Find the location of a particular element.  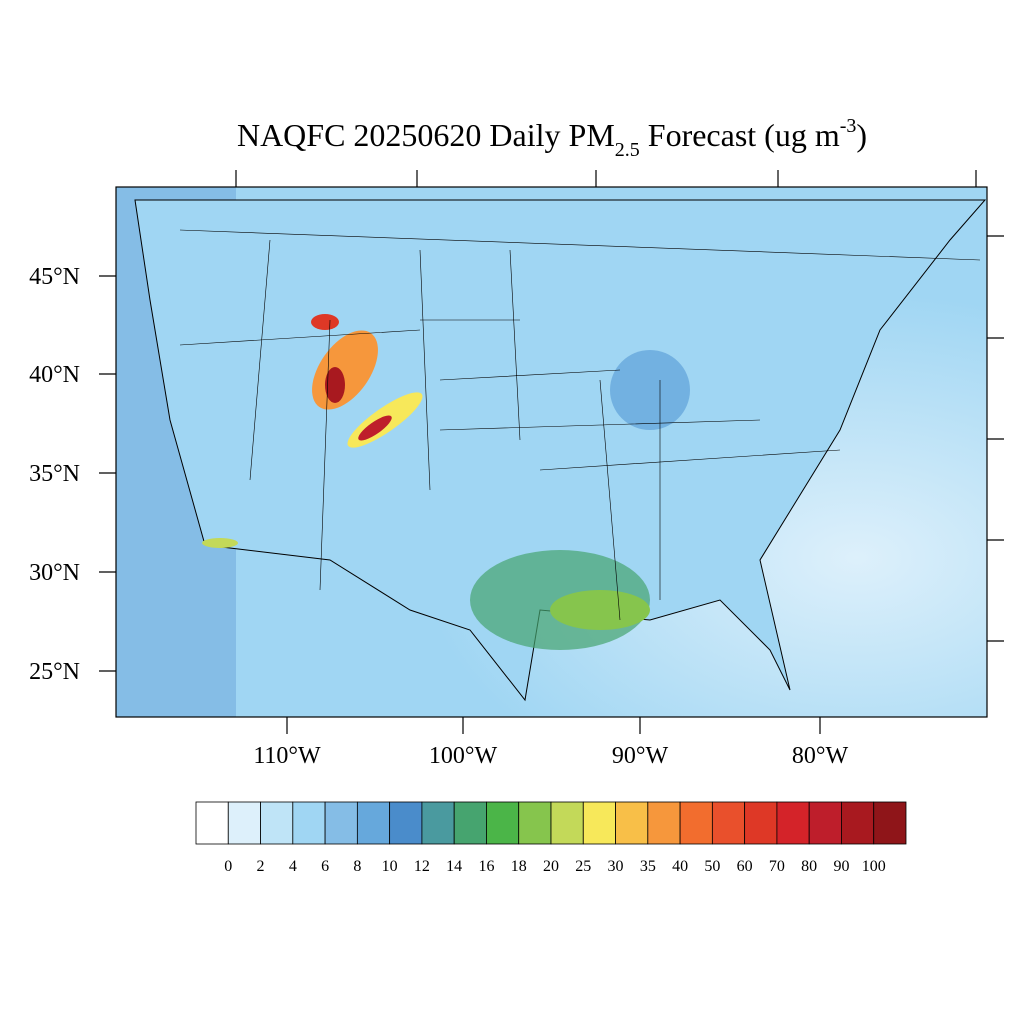

colorbar-label: 12 is located at coordinates (422, 866).